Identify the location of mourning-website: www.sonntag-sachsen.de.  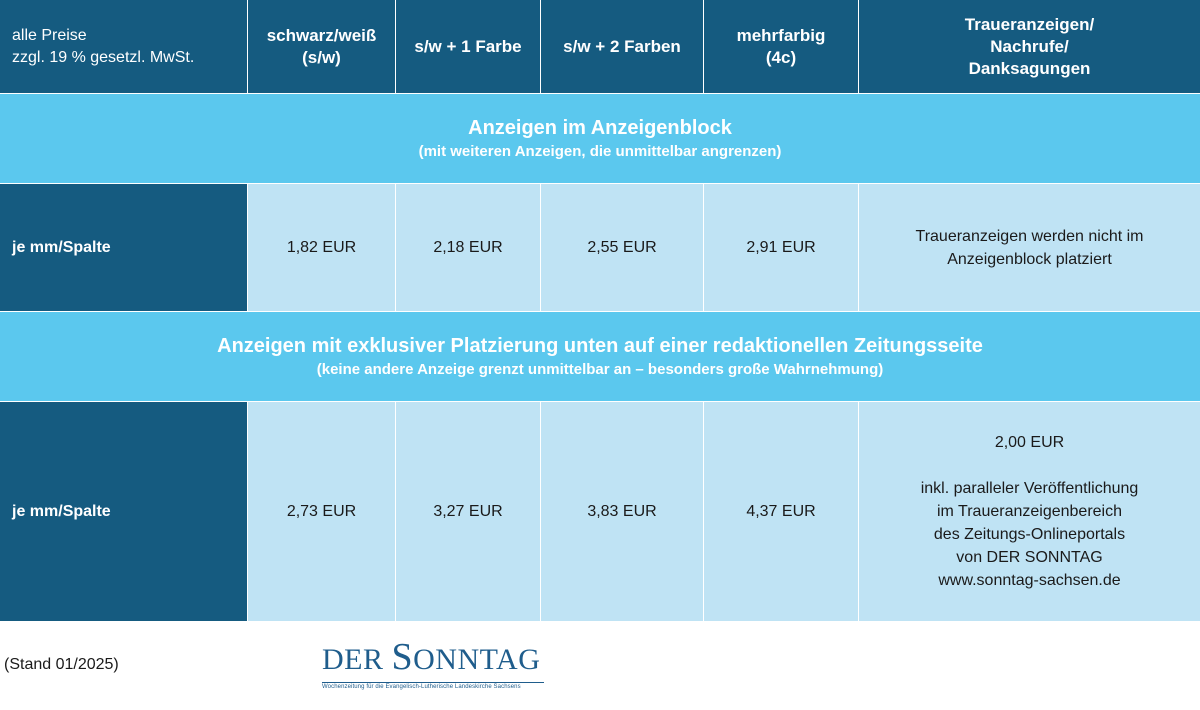
(1029, 580).